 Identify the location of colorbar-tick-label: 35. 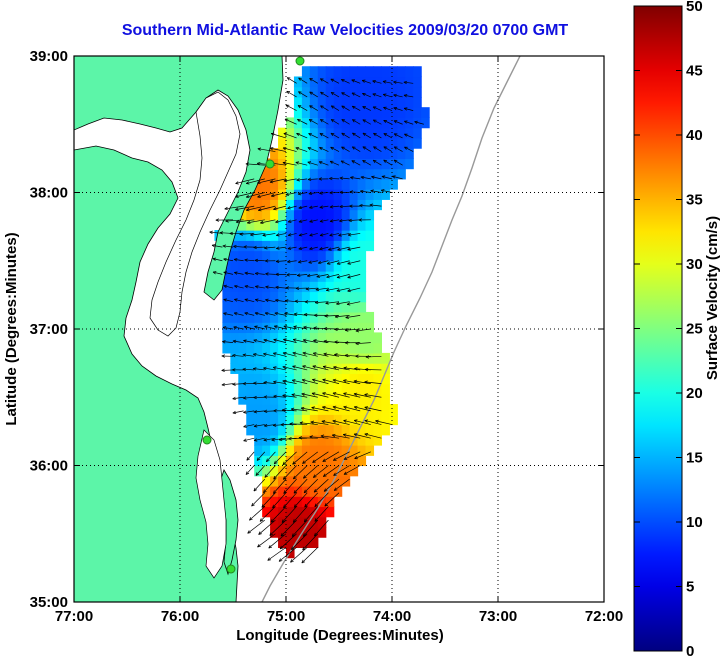
(694, 200).